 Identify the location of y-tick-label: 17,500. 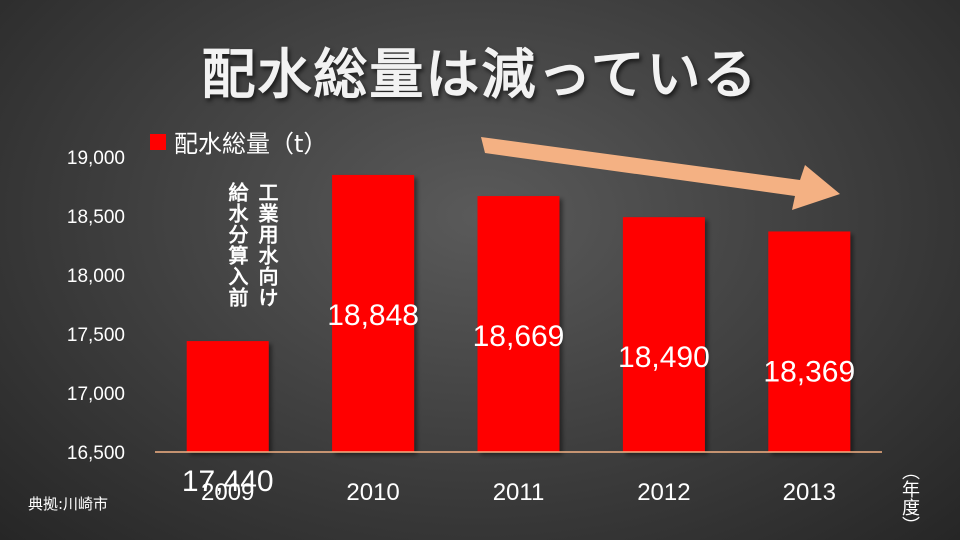
(96, 335).